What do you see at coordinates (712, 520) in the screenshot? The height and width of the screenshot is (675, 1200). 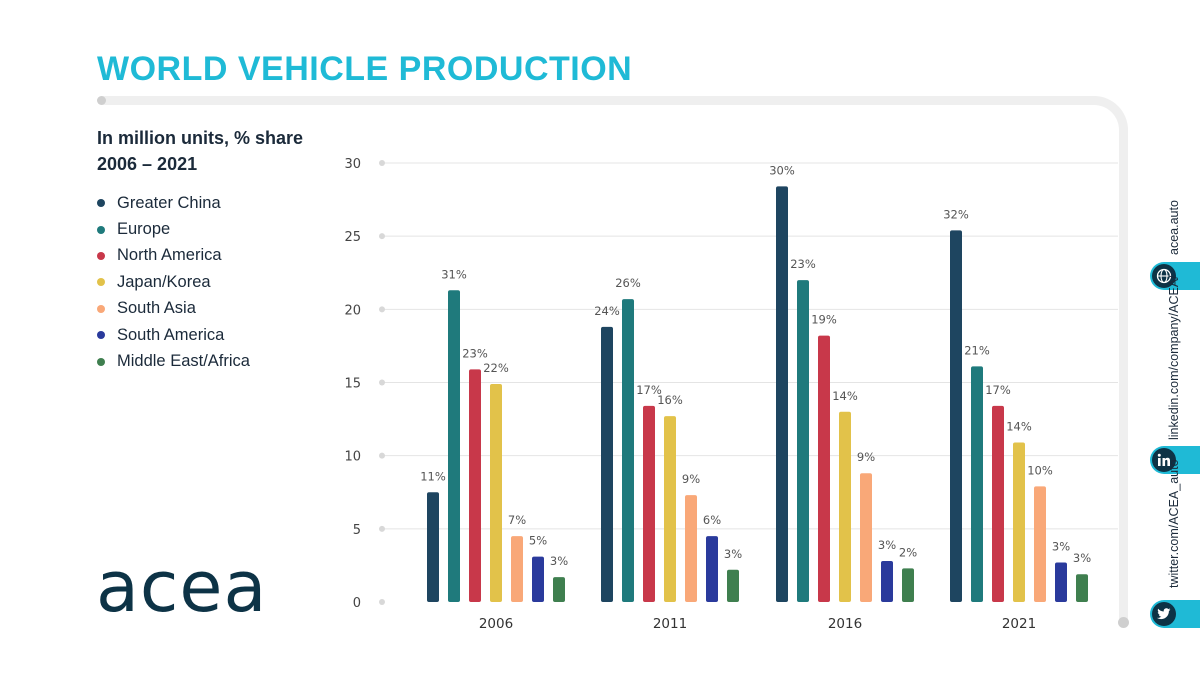 I see `data-label: 6%` at bounding box center [712, 520].